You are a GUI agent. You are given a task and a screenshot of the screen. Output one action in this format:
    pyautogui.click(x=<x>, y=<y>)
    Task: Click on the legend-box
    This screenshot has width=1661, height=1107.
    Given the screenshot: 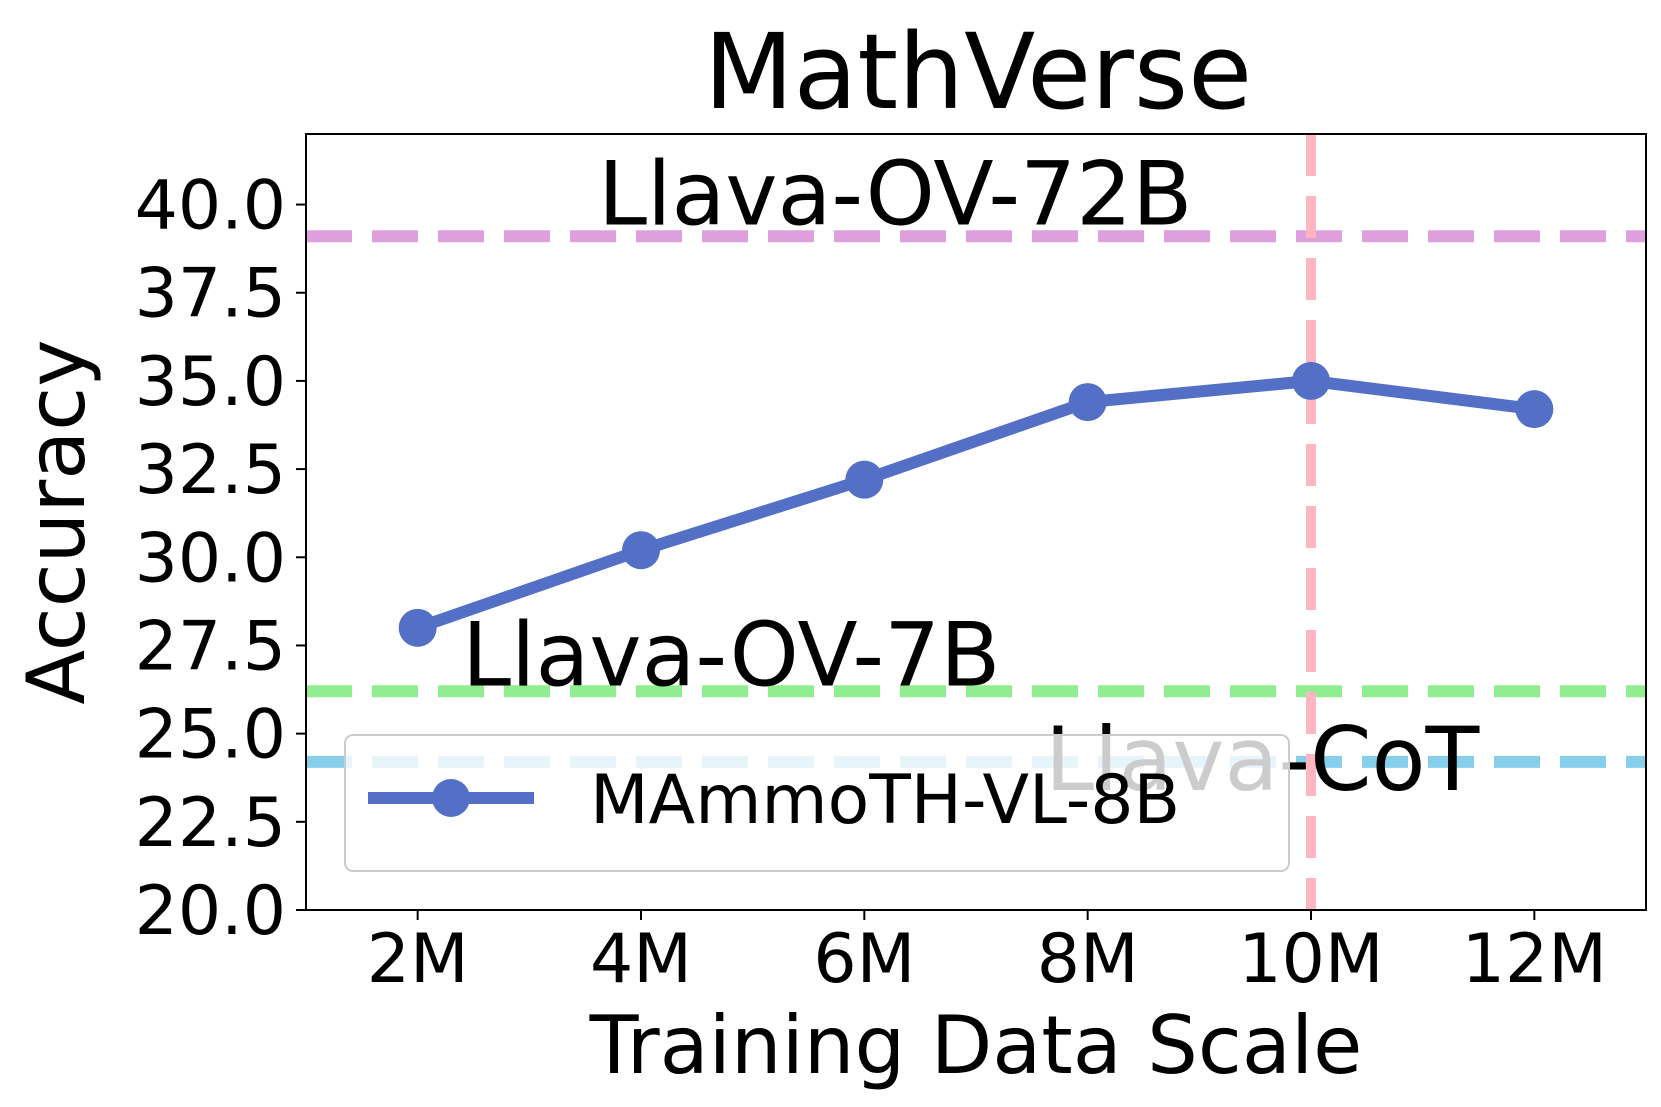 What is the action you would take?
    pyautogui.click(x=817, y=803)
    